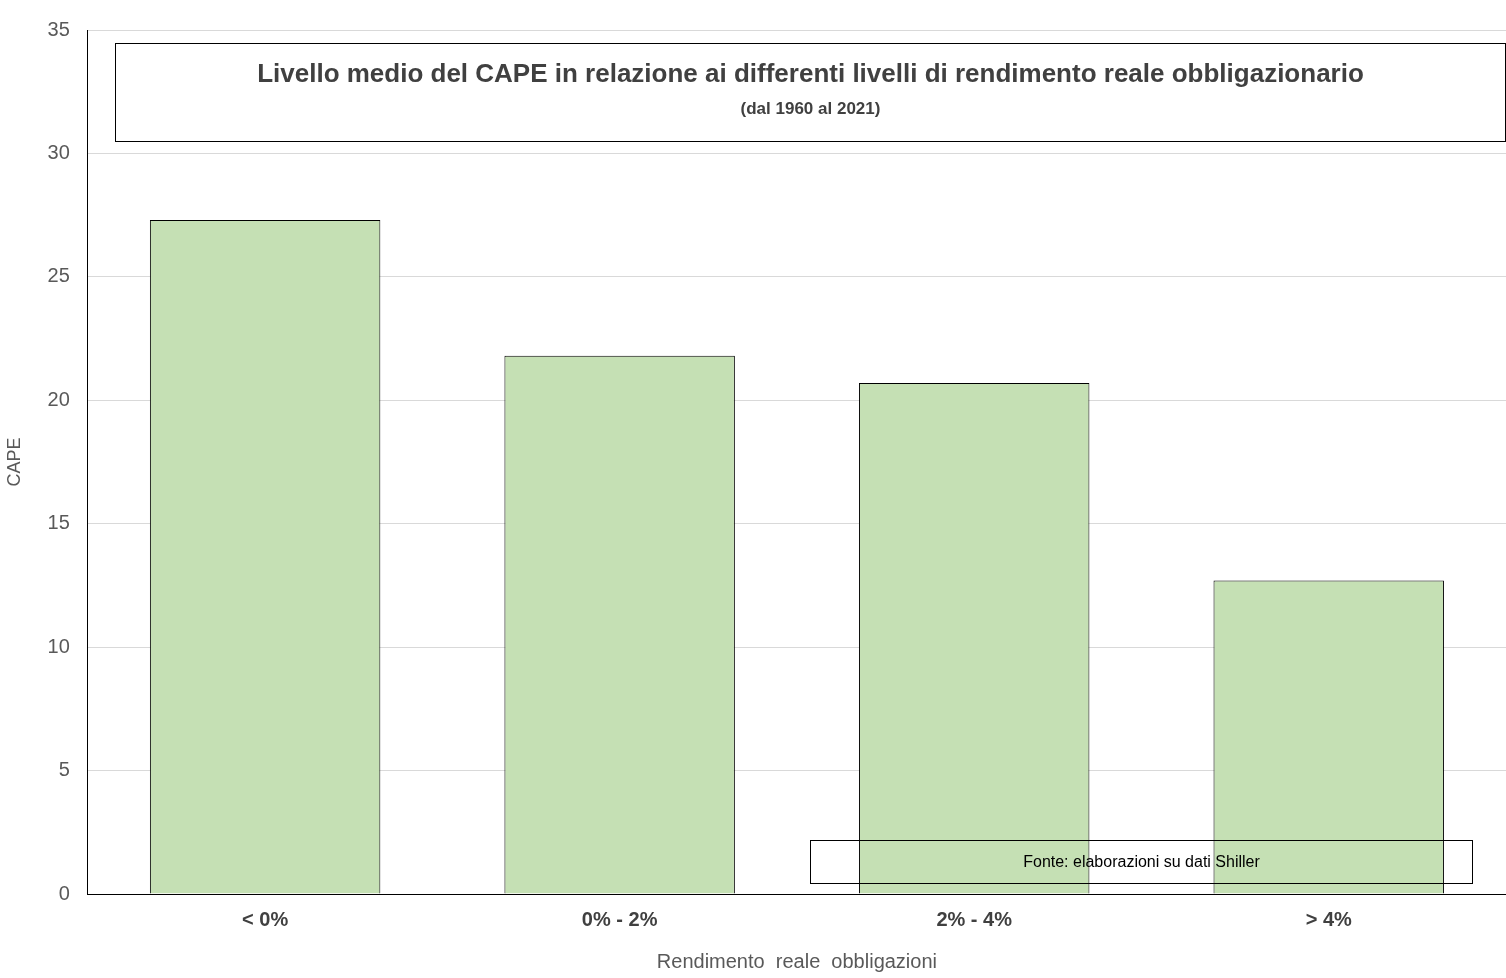  I want to click on y-tick-label: 20, so click(58, 398).